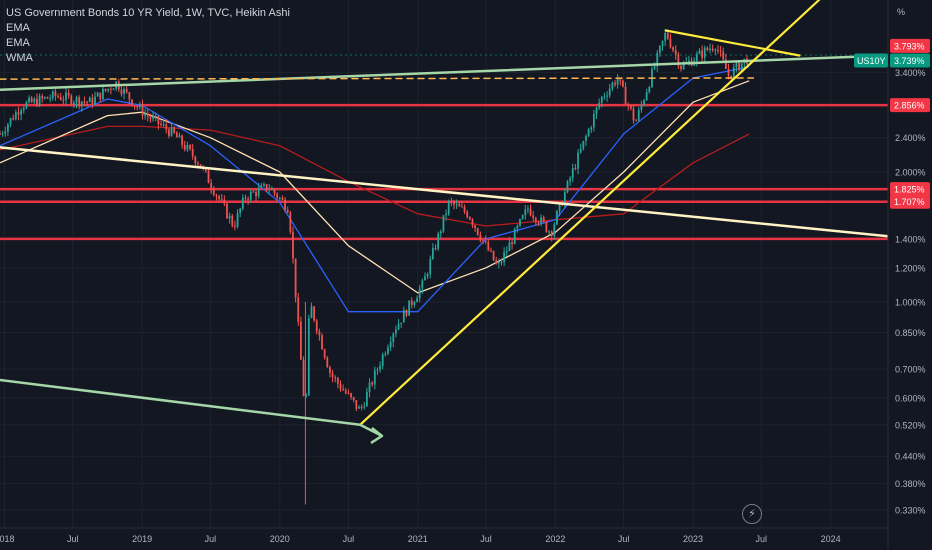  Describe the element at coordinates (910, 189) in the screenshot. I see `price-label-box` at that location.